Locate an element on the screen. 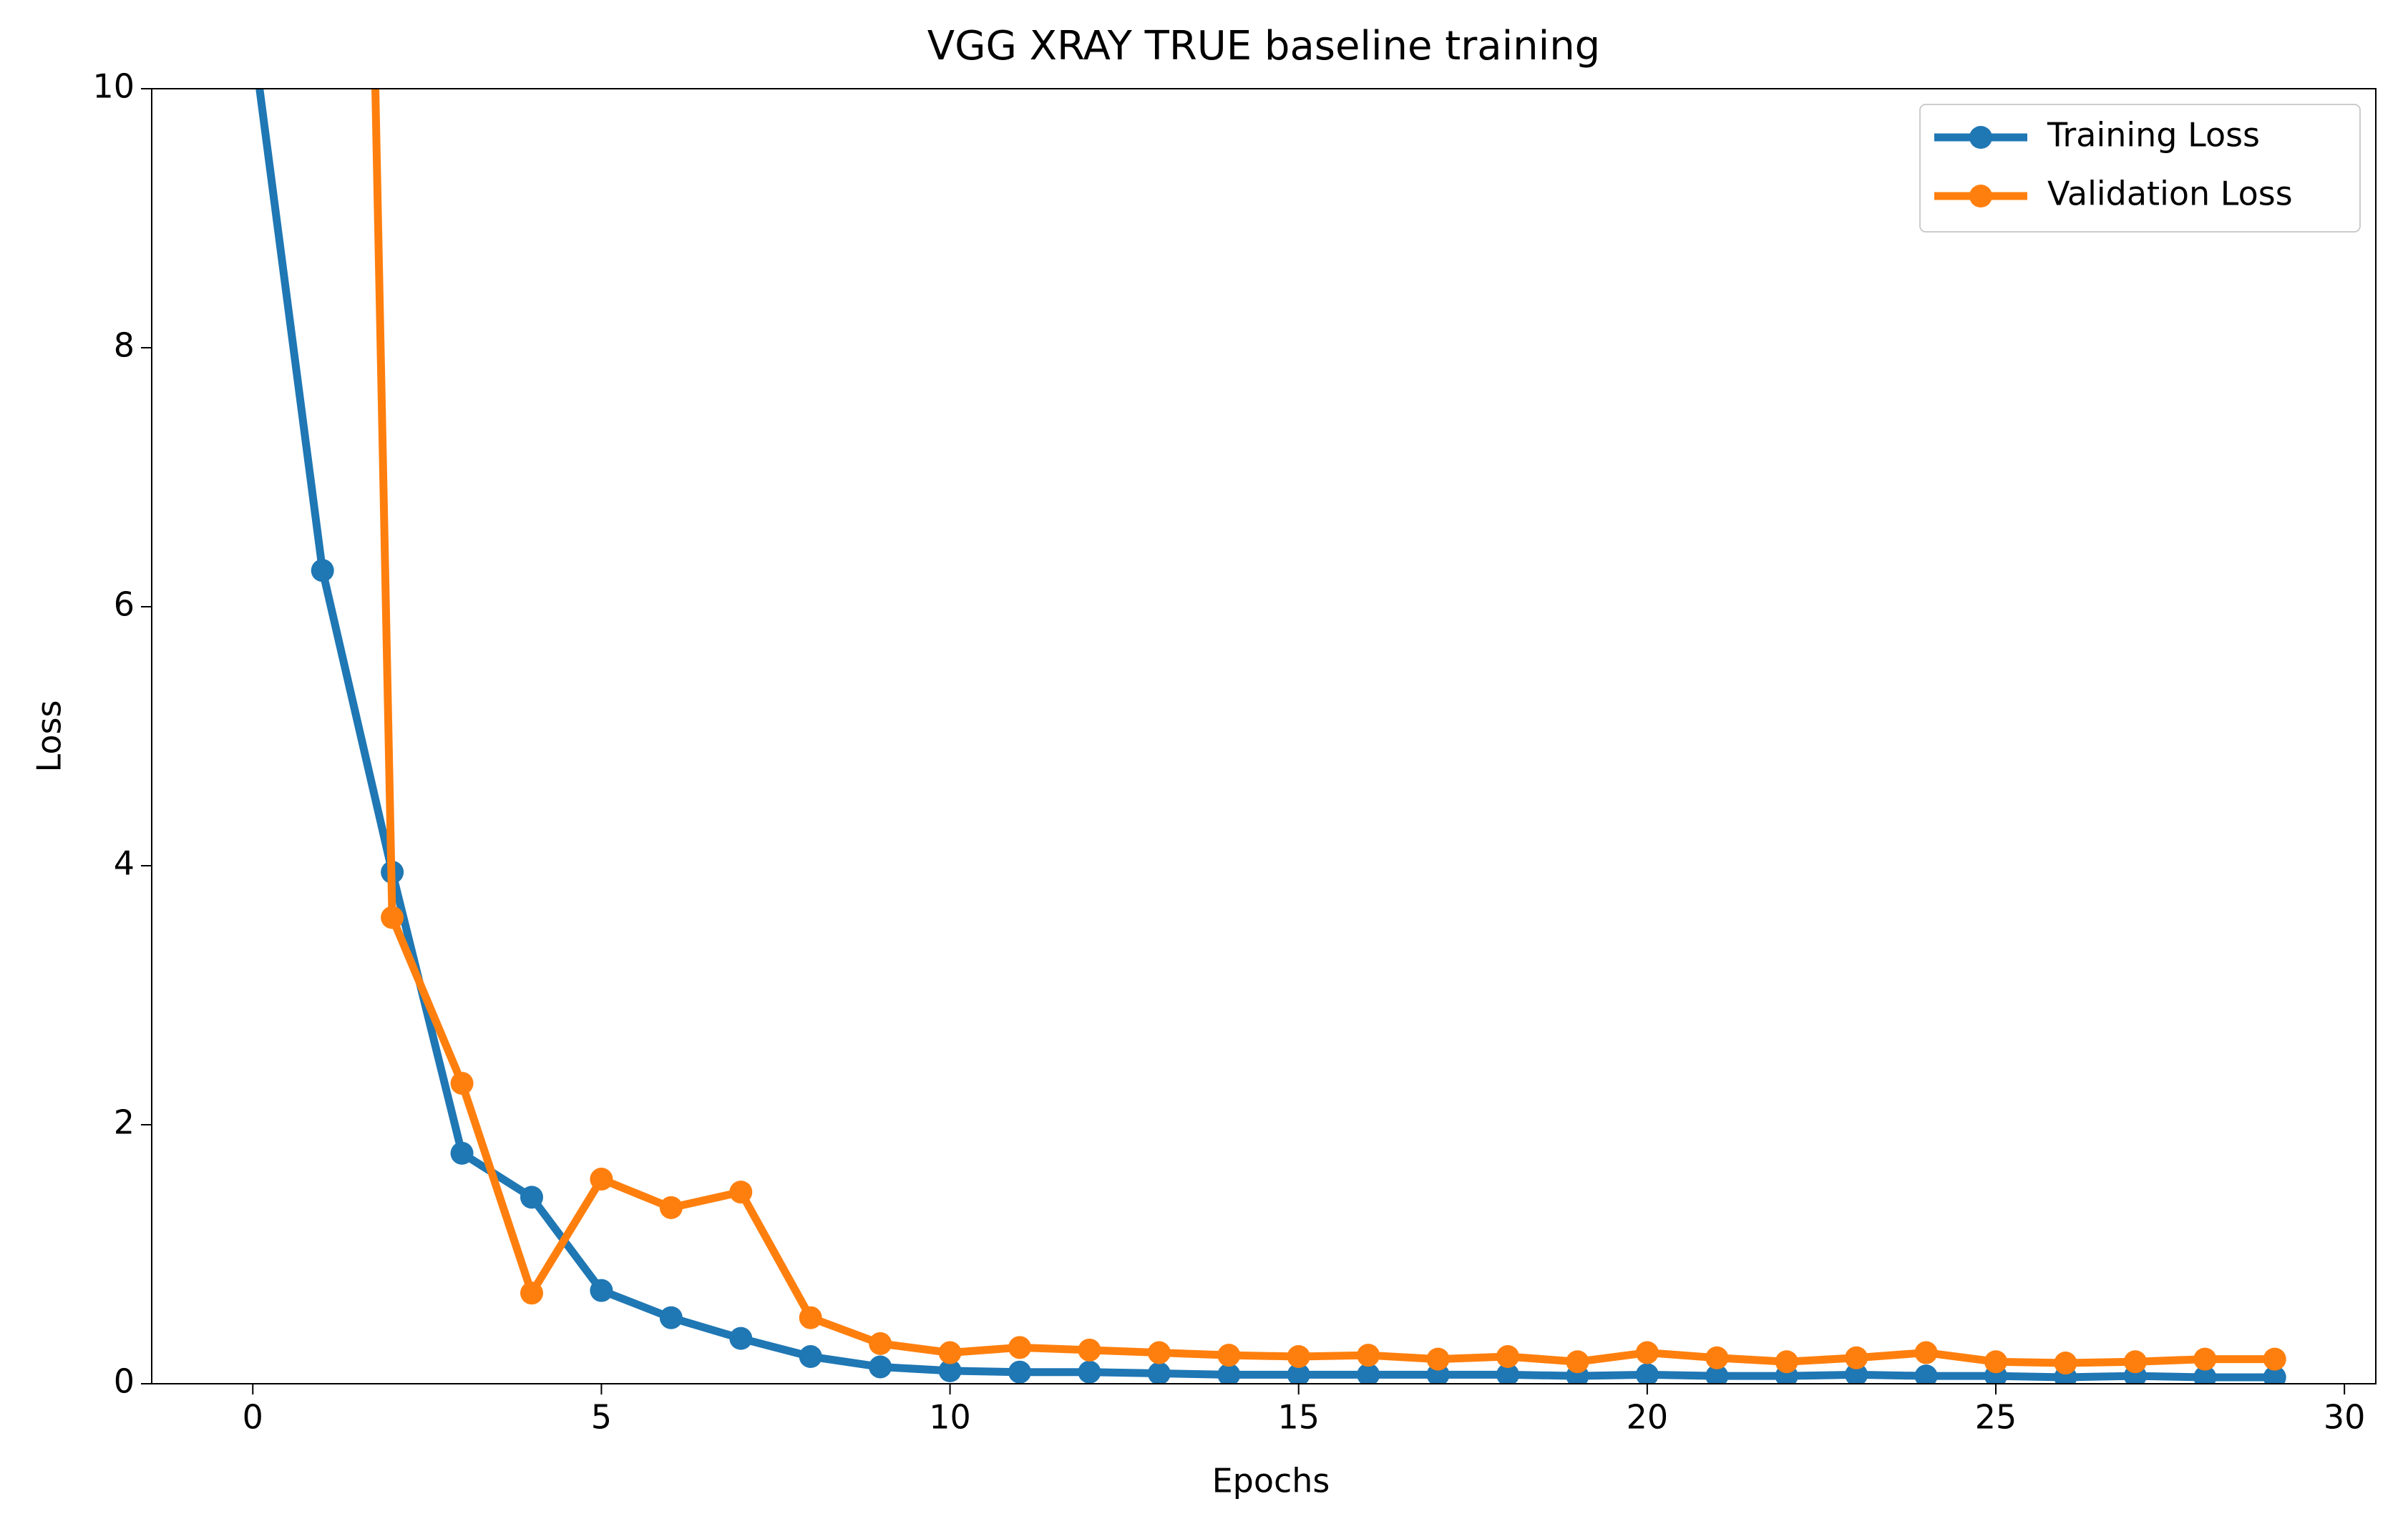 The height and width of the screenshot is (1534, 2408). y-axis-label: Loss is located at coordinates (49, 737).